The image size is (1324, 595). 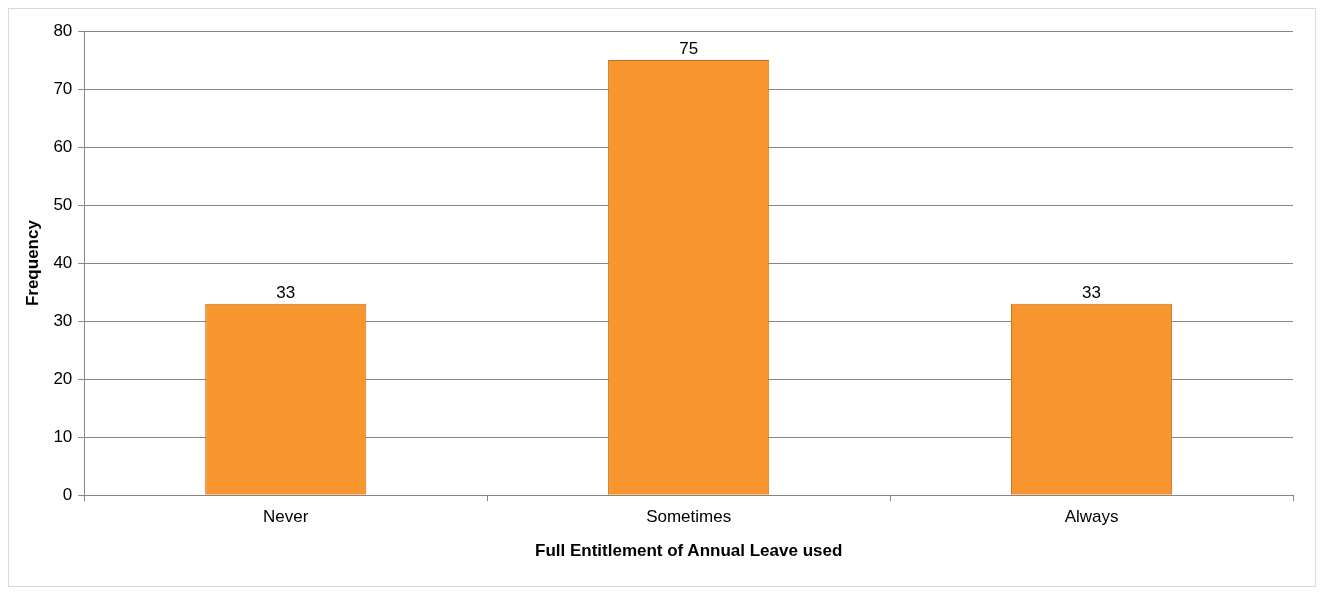 What do you see at coordinates (63, 320) in the screenshot?
I see `y-tick-label: 30` at bounding box center [63, 320].